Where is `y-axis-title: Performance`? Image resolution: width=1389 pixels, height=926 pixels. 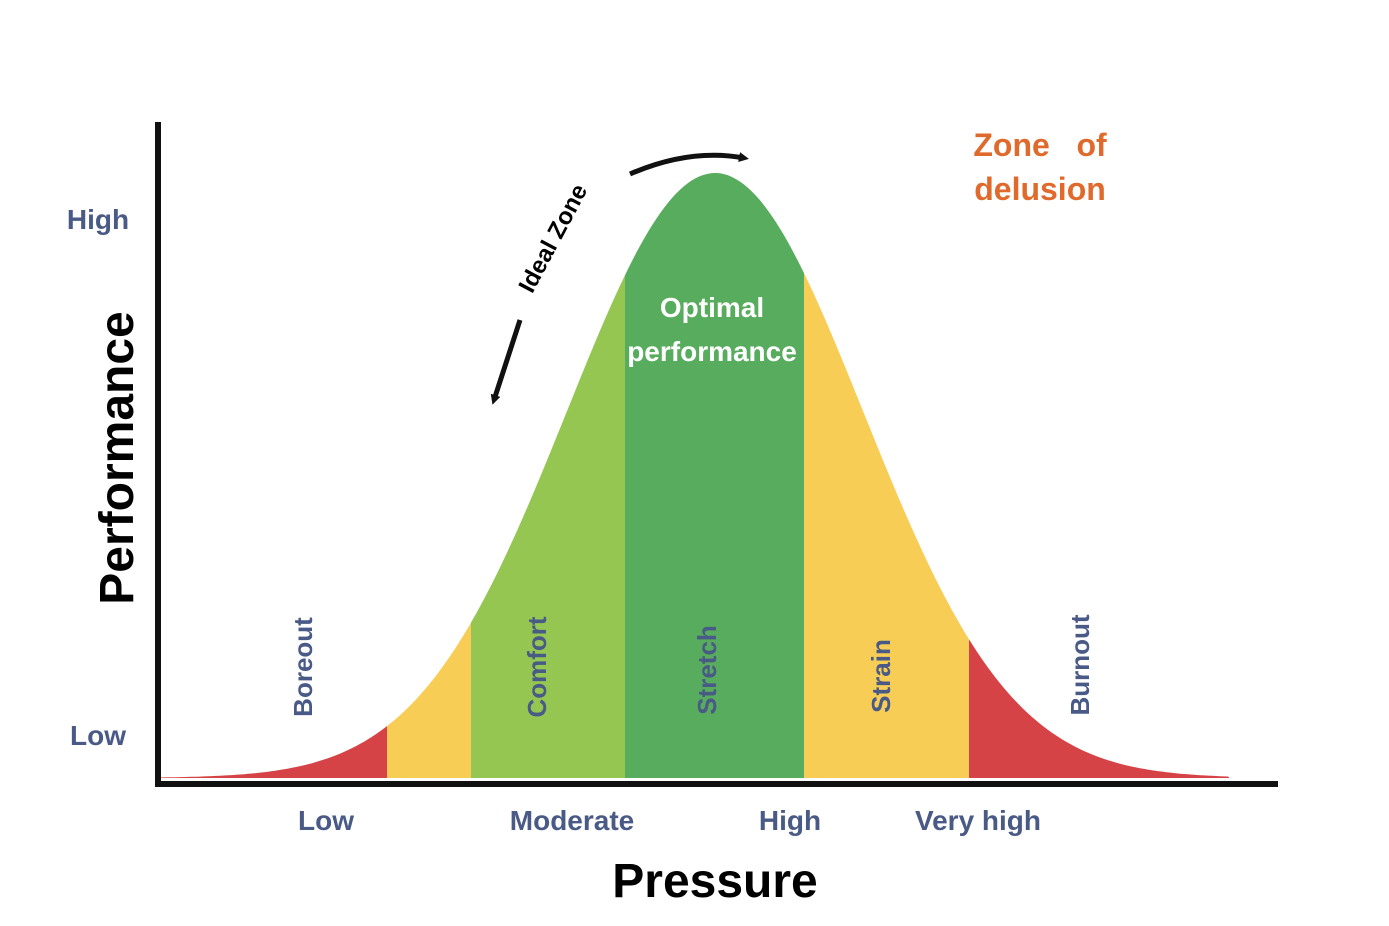
y-axis-title: Performance is located at coordinates (117, 457).